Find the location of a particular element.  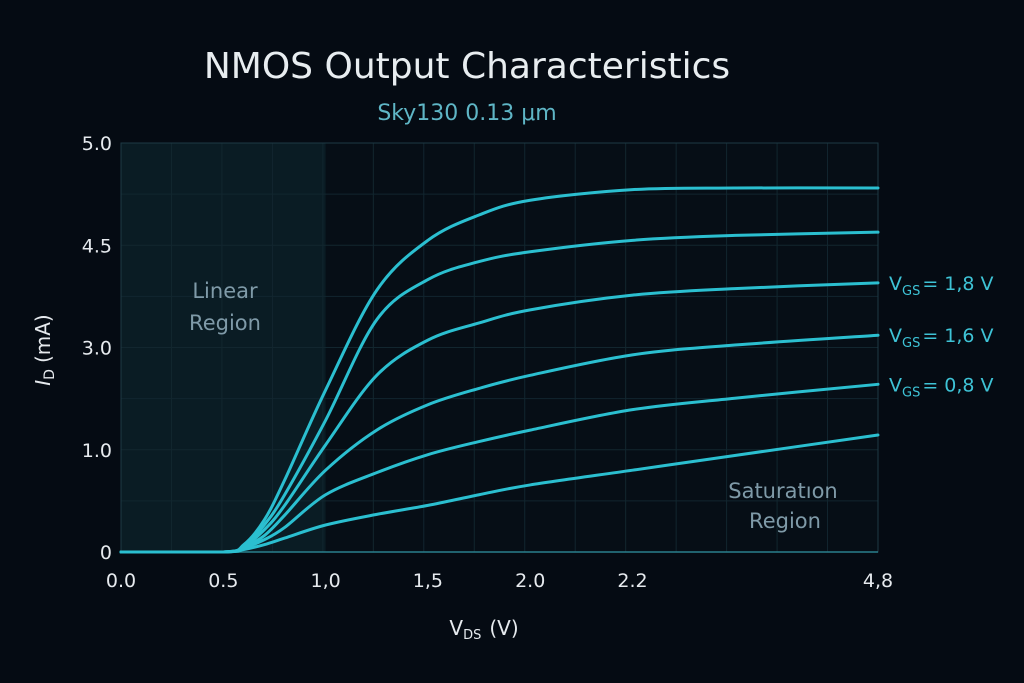

y-tick-label: 3.0 is located at coordinates (97, 349).